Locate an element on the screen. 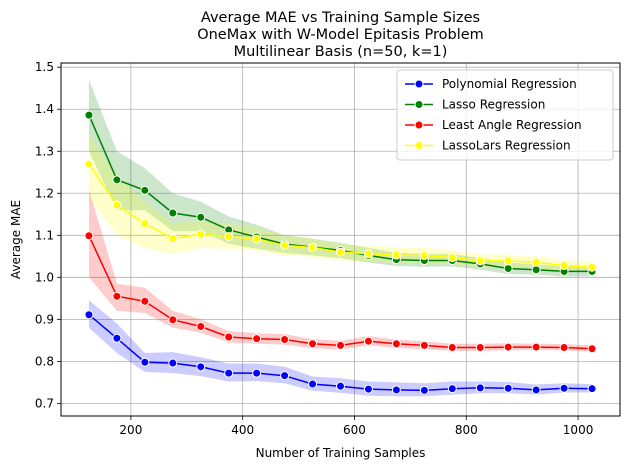 This screenshot has height=470, width=630. chart-title-line-3: Multilinear Basis (n=50, k=1) is located at coordinates (341, 52).